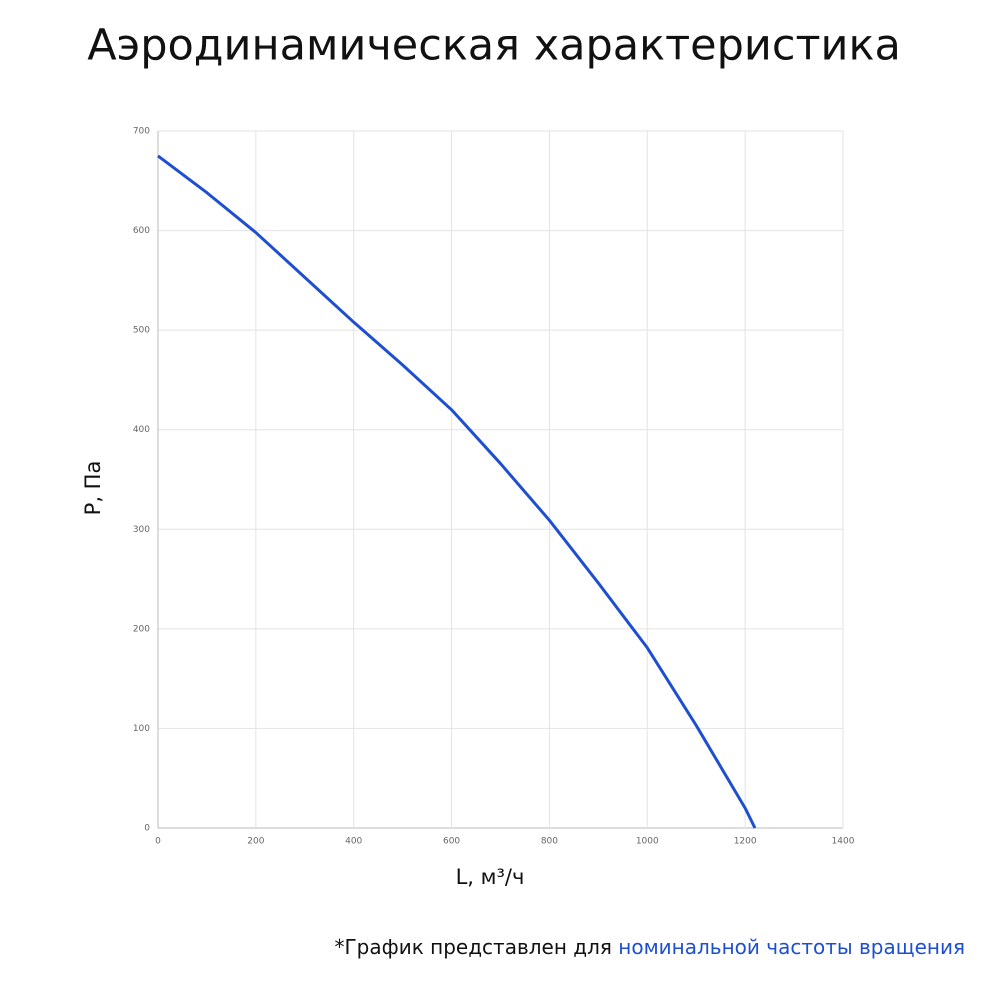  Describe the element at coordinates (472, 947) in the screenshot. I see `footnote-text: *График представлен для` at that location.